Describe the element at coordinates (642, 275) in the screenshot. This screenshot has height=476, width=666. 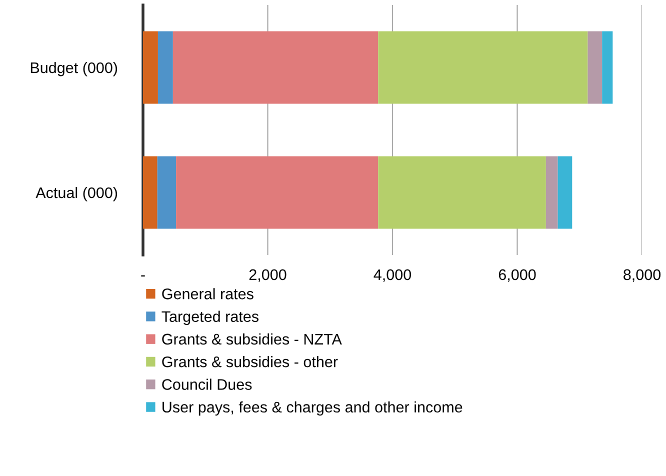
I see `x-tick-label: 8,000` at that location.